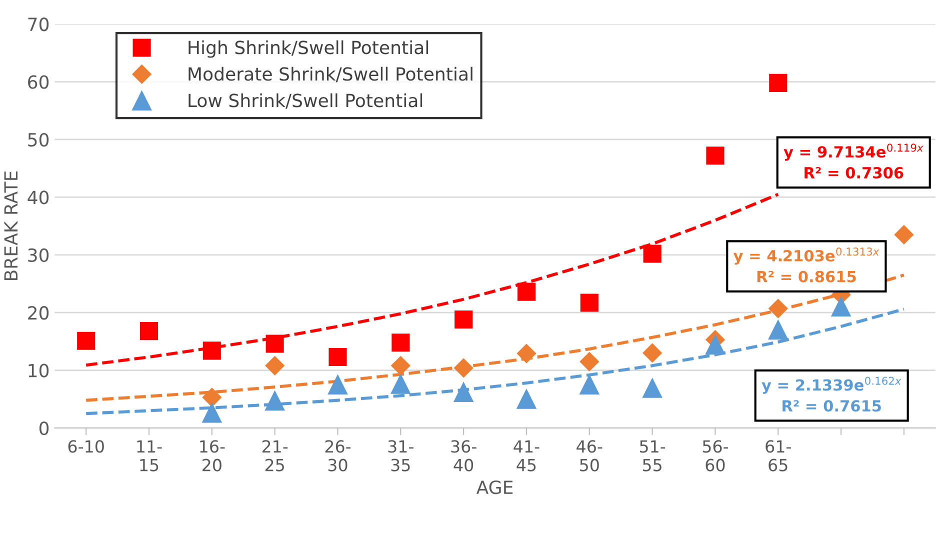 The image size is (942, 535). What do you see at coordinates (38, 371) in the screenshot?
I see `y-tick-label: 10` at bounding box center [38, 371].